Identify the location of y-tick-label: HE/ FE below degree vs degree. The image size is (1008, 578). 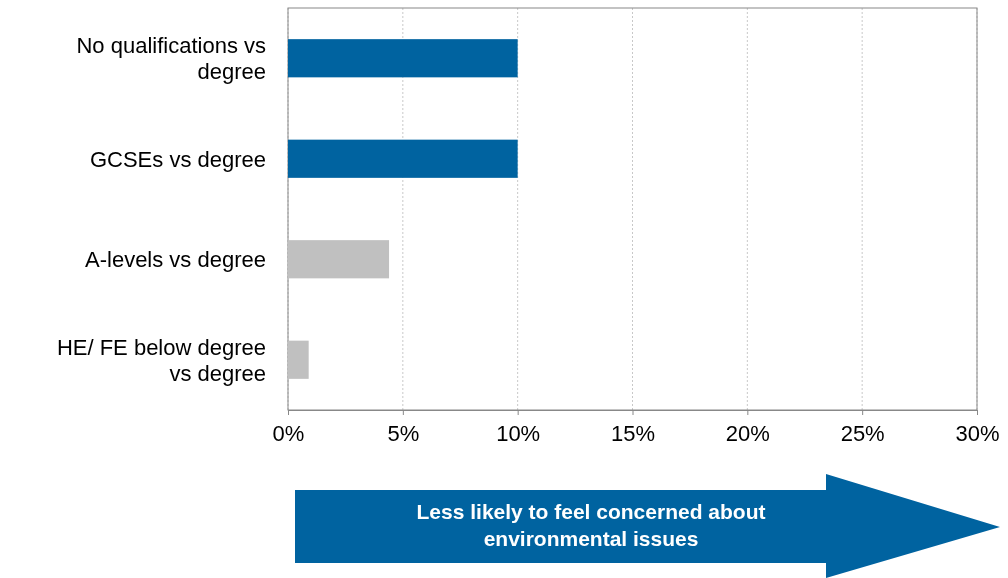
(161, 360).